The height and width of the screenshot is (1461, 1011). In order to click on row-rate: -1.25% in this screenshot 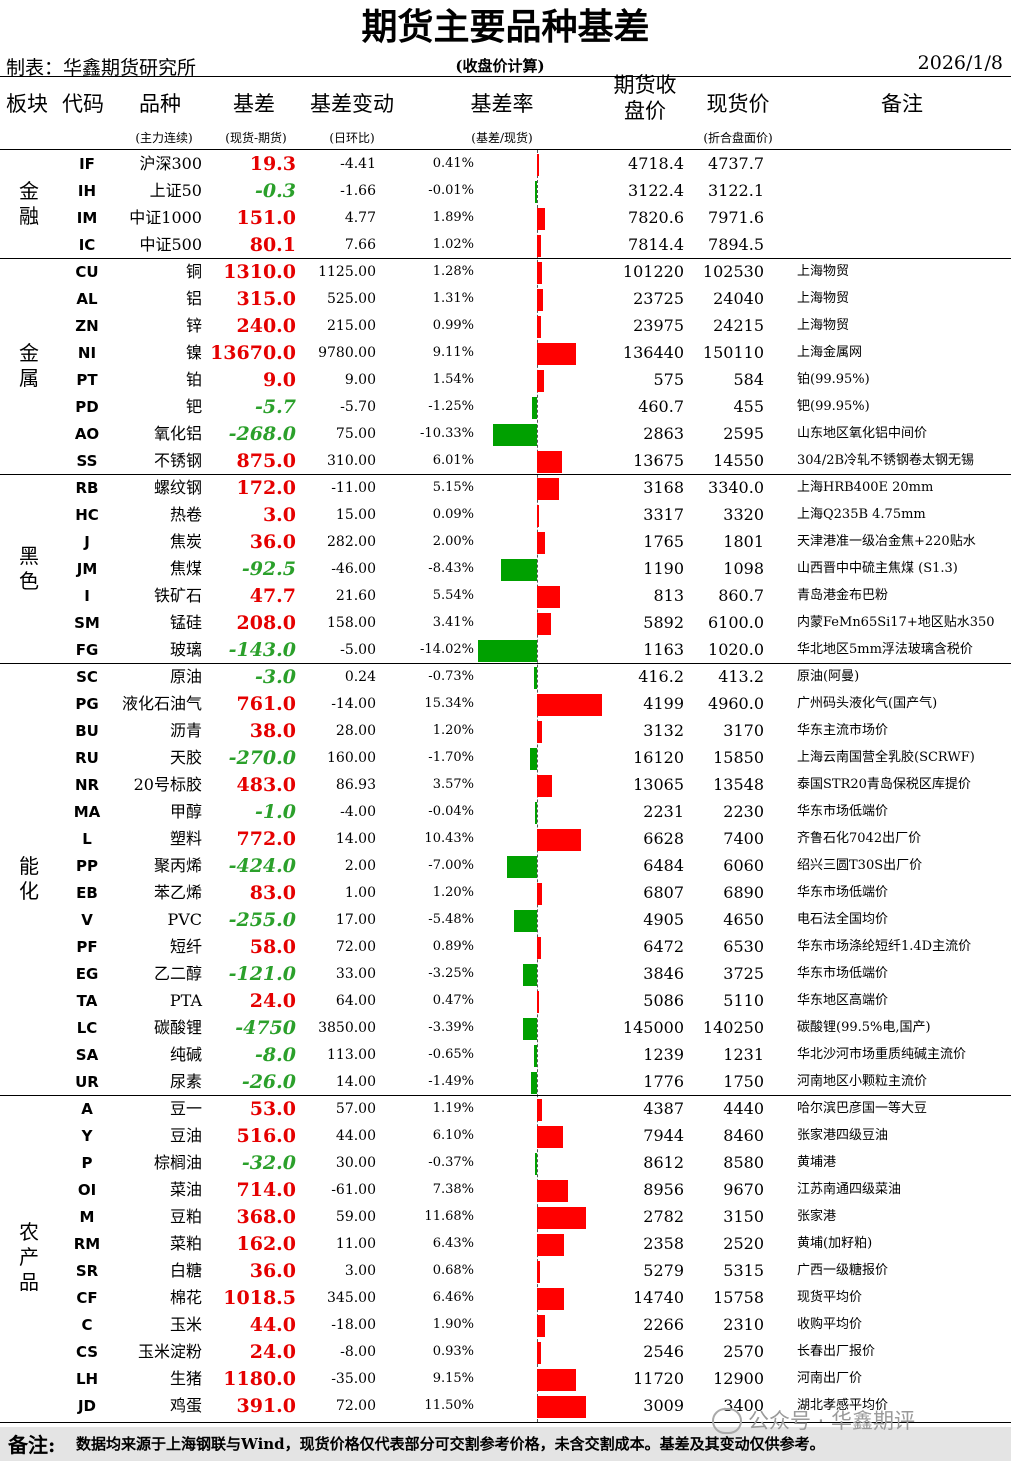, I will do `click(451, 406)`.